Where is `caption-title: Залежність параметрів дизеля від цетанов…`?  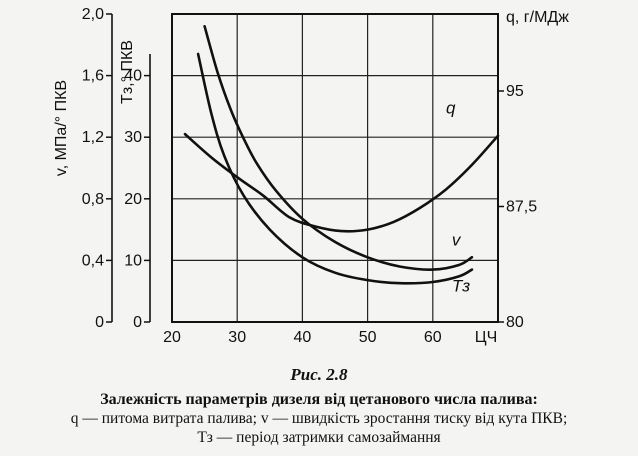
caption-title: Залежність параметрів дизеля від цетанов… is located at coordinates (319, 399).